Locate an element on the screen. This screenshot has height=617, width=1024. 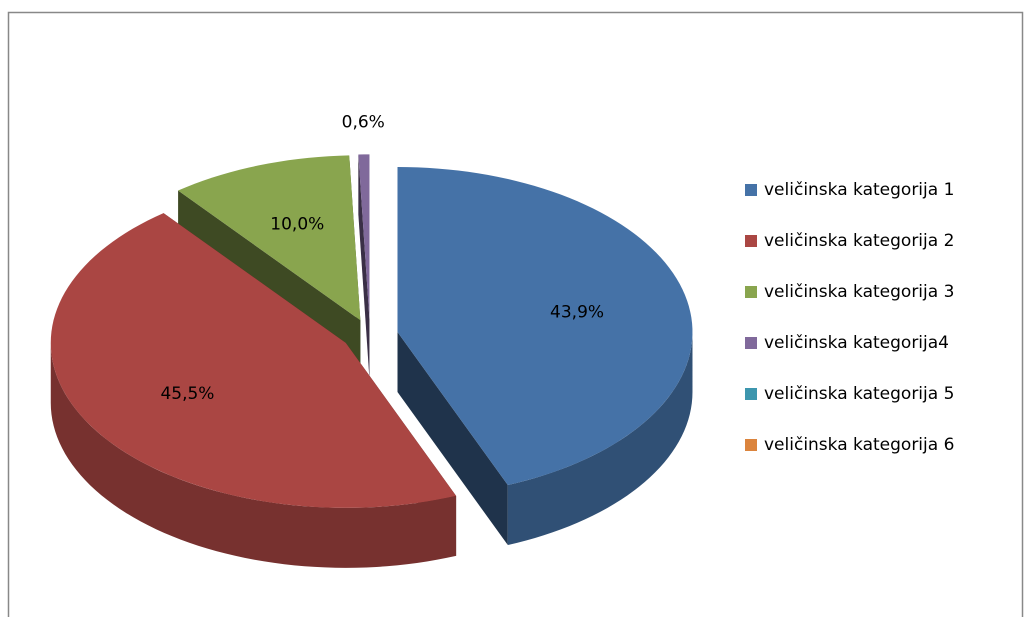
legend-label: veličinska kategorija 3 is located at coordinates (859, 292).